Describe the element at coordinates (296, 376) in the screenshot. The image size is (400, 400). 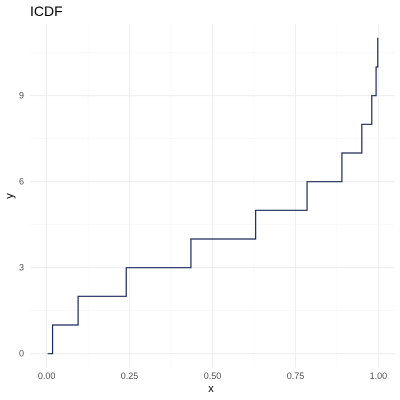
I see `x-tick-label: 0.75` at that location.